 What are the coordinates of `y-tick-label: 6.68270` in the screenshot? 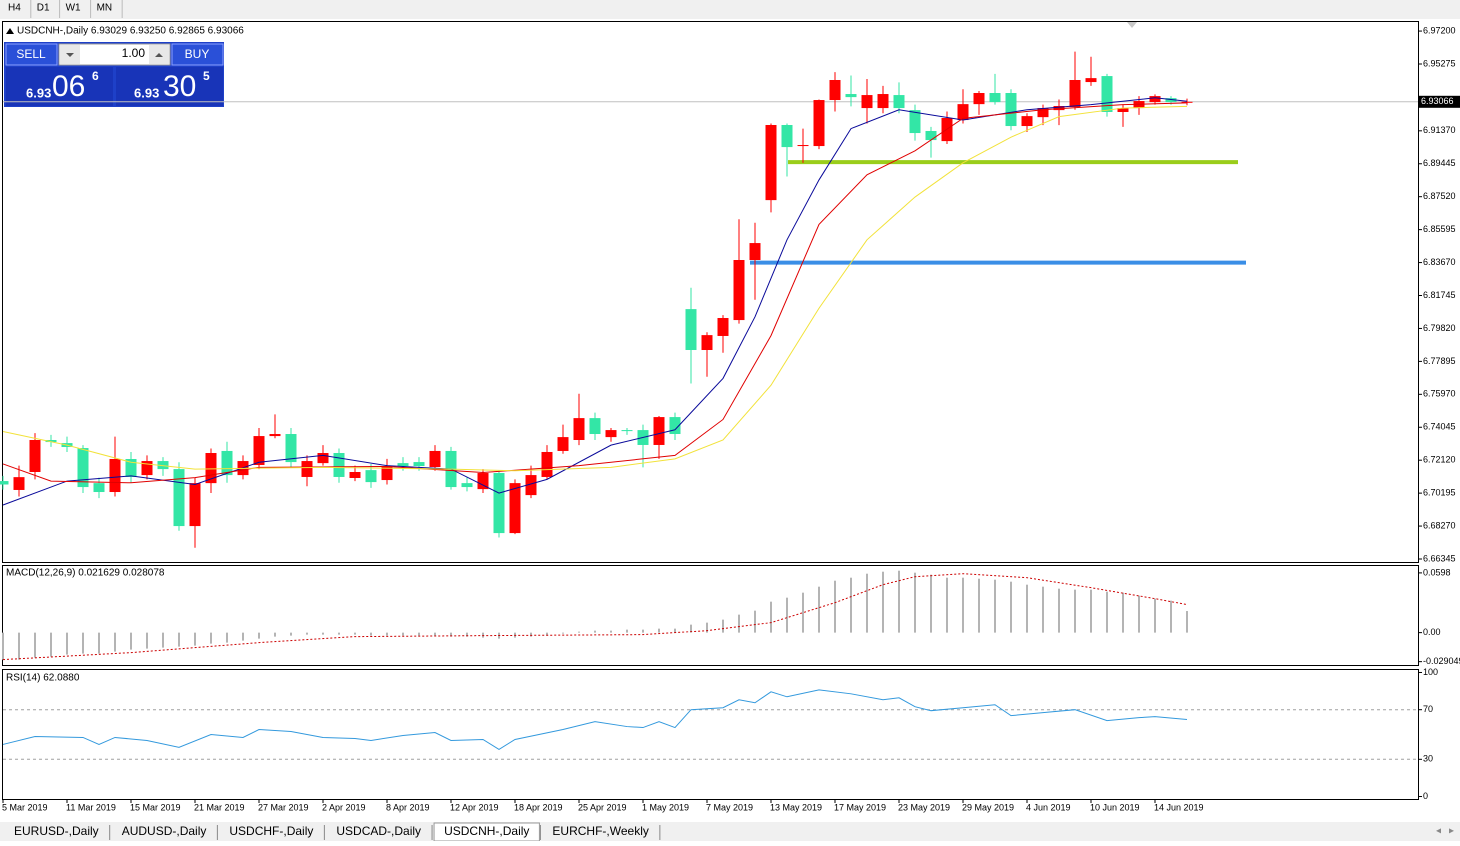 It's located at (1439, 525).